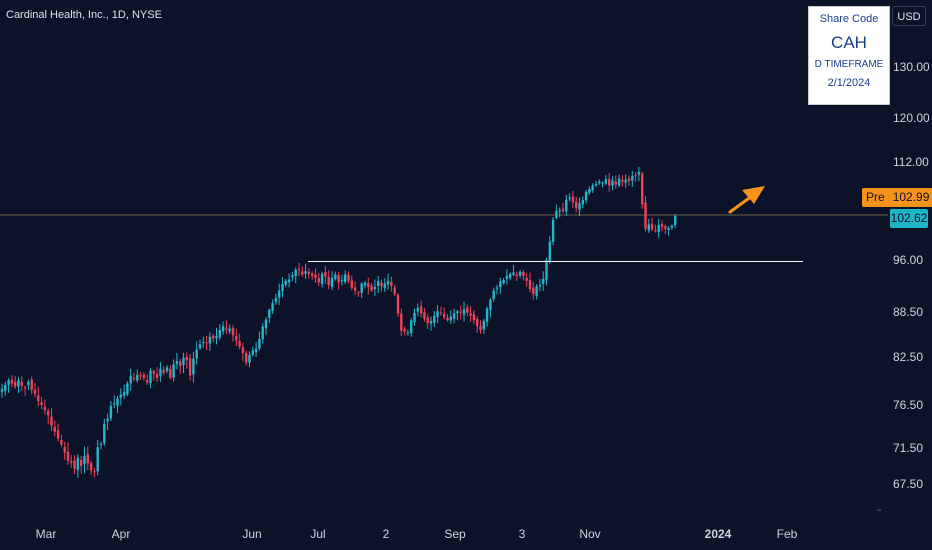 This screenshot has width=932, height=550. Describe the element at coordinates (908, 405) in the screenshot. I see `y-tick-label: 76.50` at that location.